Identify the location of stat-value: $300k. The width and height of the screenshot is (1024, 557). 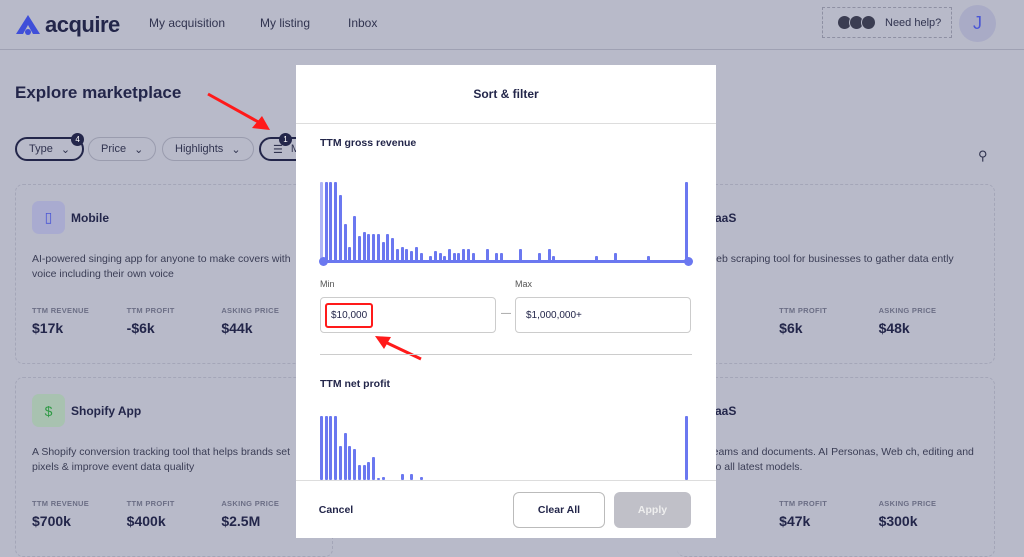
(898, 521).